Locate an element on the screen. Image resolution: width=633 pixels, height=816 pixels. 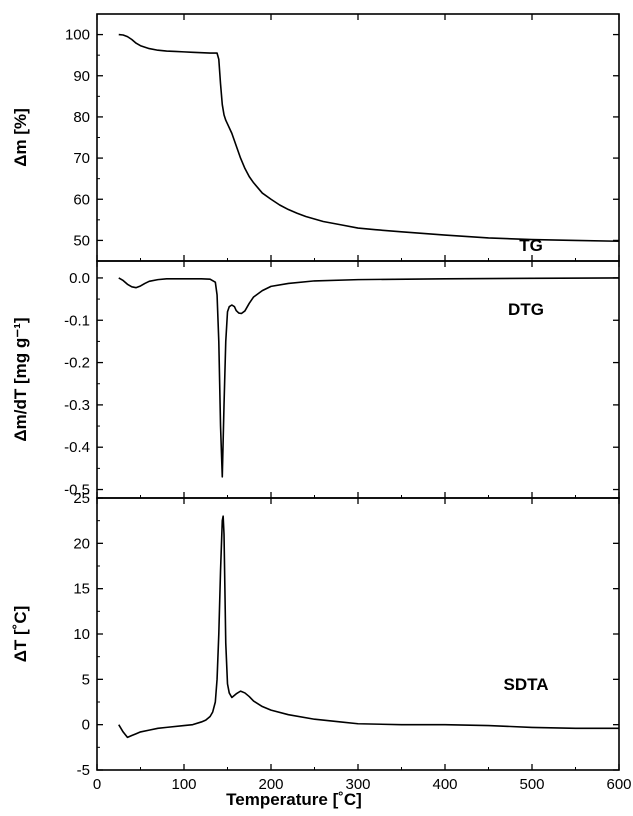
panel-label-tg: TG is located at coordinates (531, 245).